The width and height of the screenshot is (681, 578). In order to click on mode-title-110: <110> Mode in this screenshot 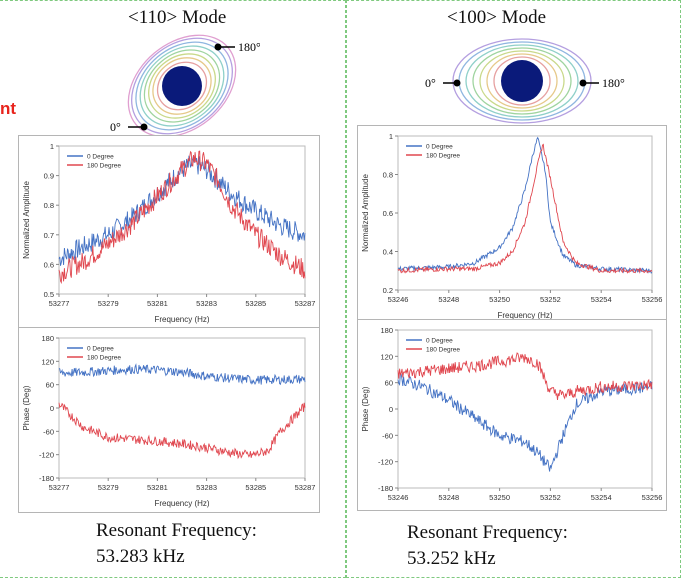, I will do `click(177, 17)`.